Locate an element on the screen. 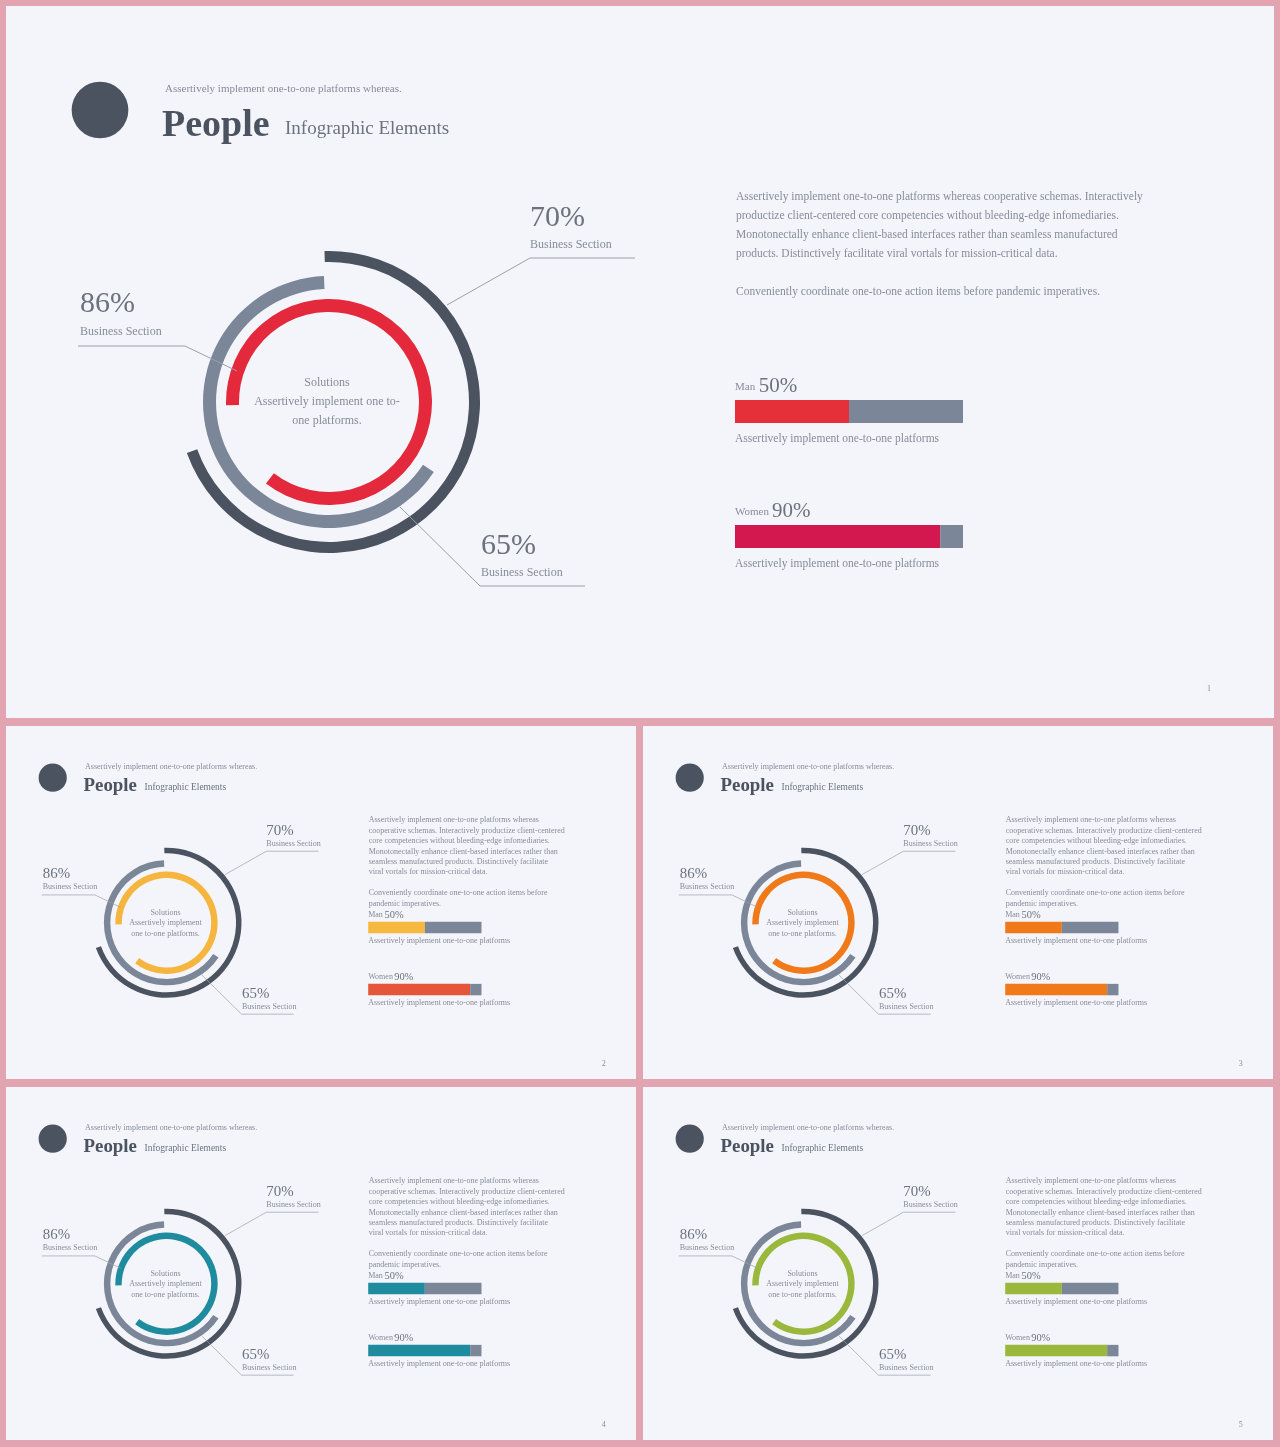 This screenshot has width=1280, height=1447. text: 4 is located at coordinates (603, 1425).